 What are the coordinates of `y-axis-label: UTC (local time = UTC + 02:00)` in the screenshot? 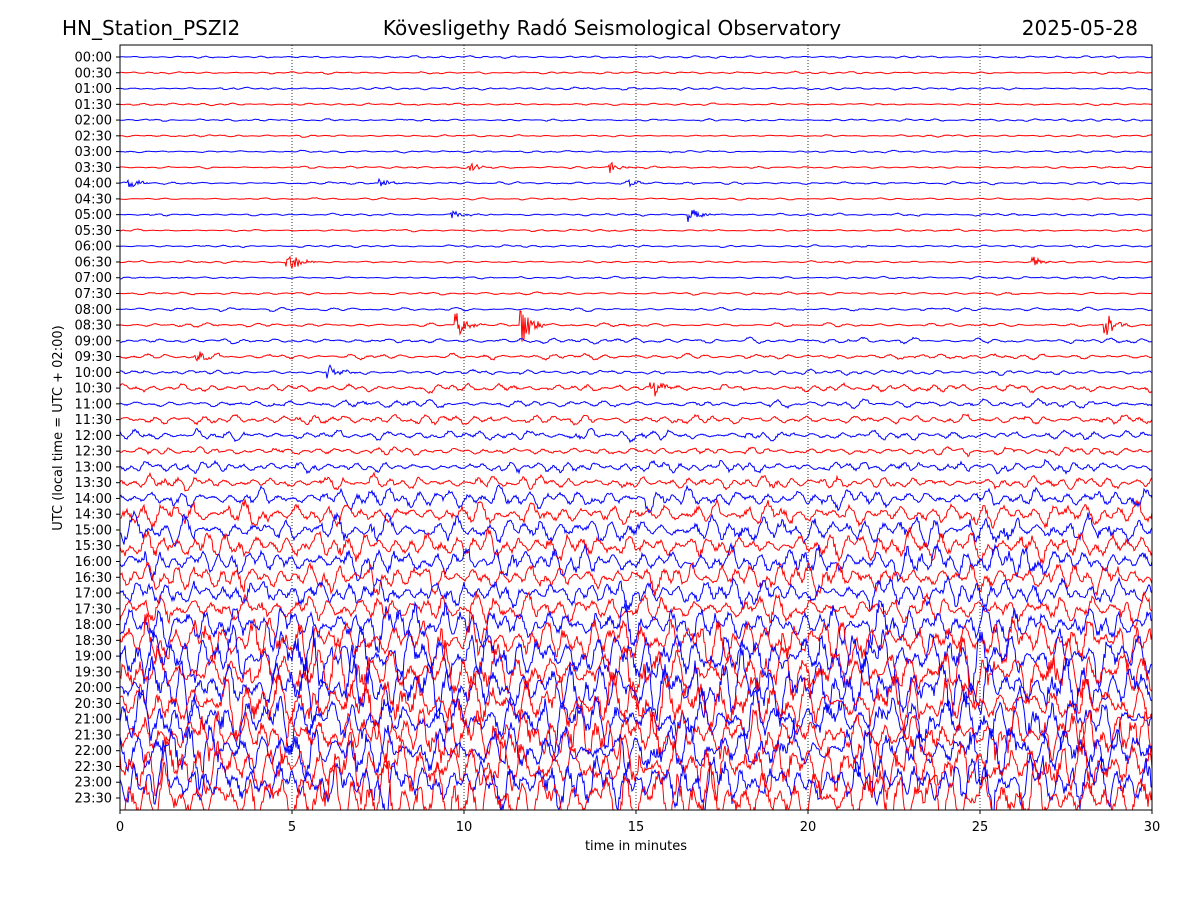 It's located at (58, 427).